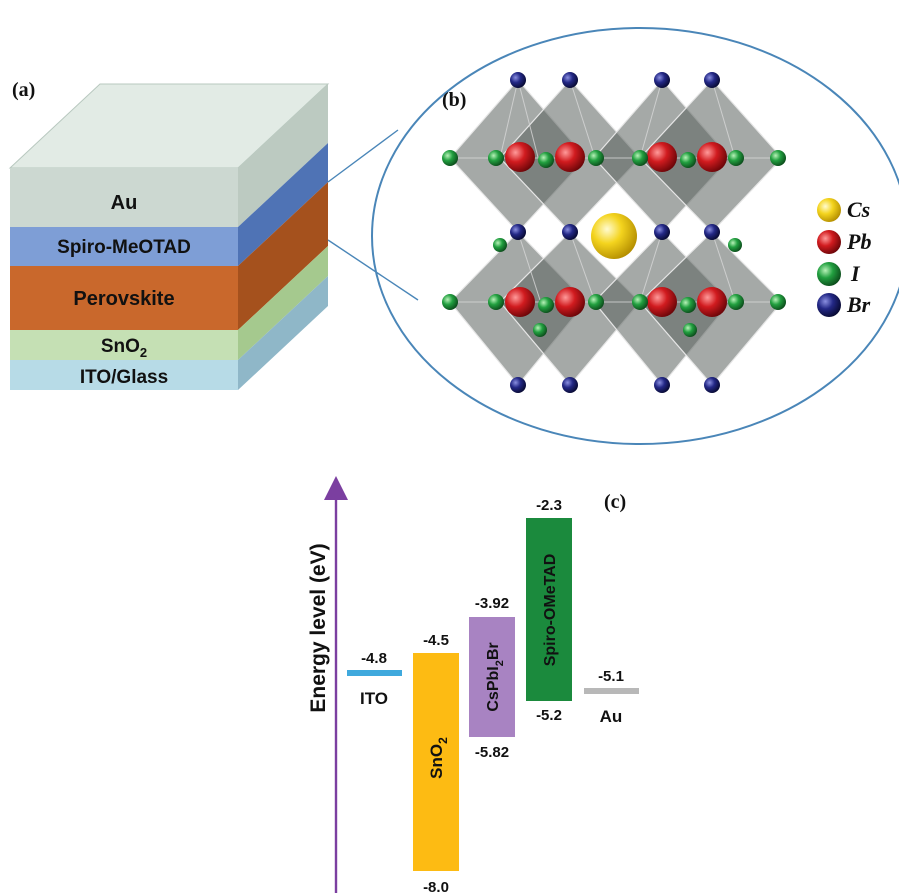 This screenshot has height=895, width=899. I want to click on layer-label-spiro: Spiro-MeOTAD, so click(124, 247).